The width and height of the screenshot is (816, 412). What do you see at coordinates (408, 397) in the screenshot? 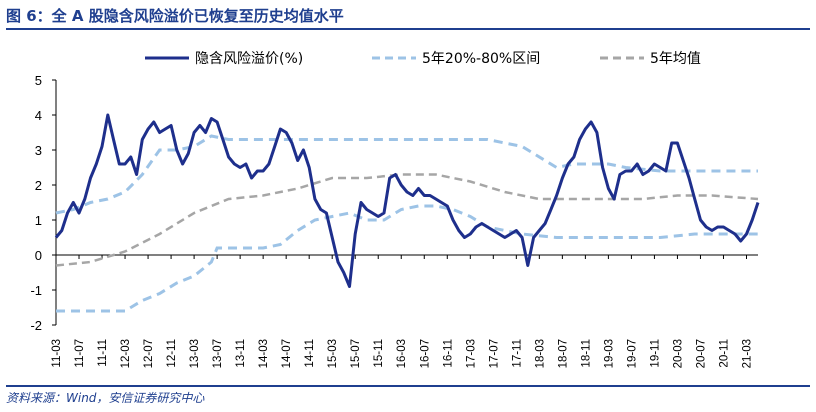
I see `source-note: 资料来源：Wind，安信证券研究中心` at bounding box center [408, 397].